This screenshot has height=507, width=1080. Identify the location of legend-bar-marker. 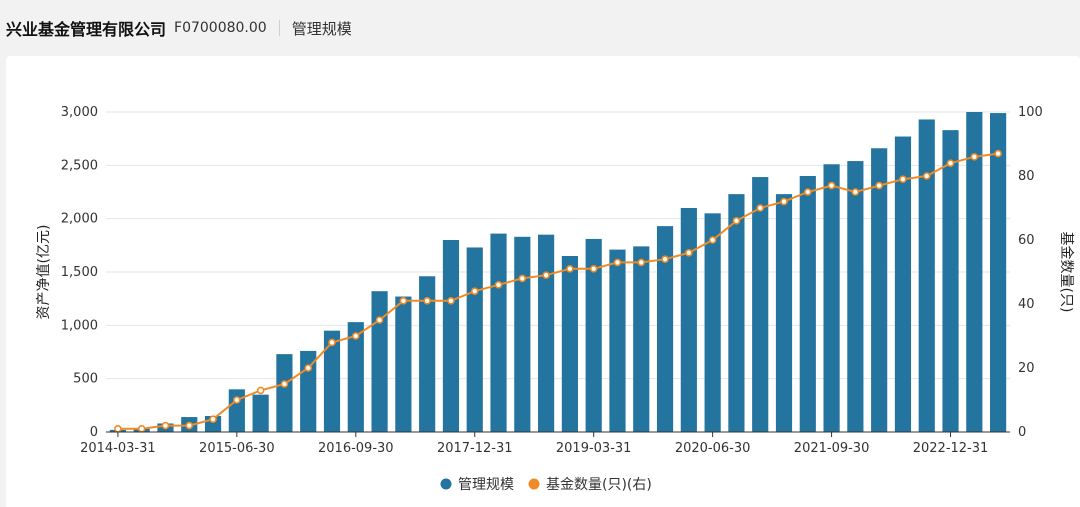
(446, 484).